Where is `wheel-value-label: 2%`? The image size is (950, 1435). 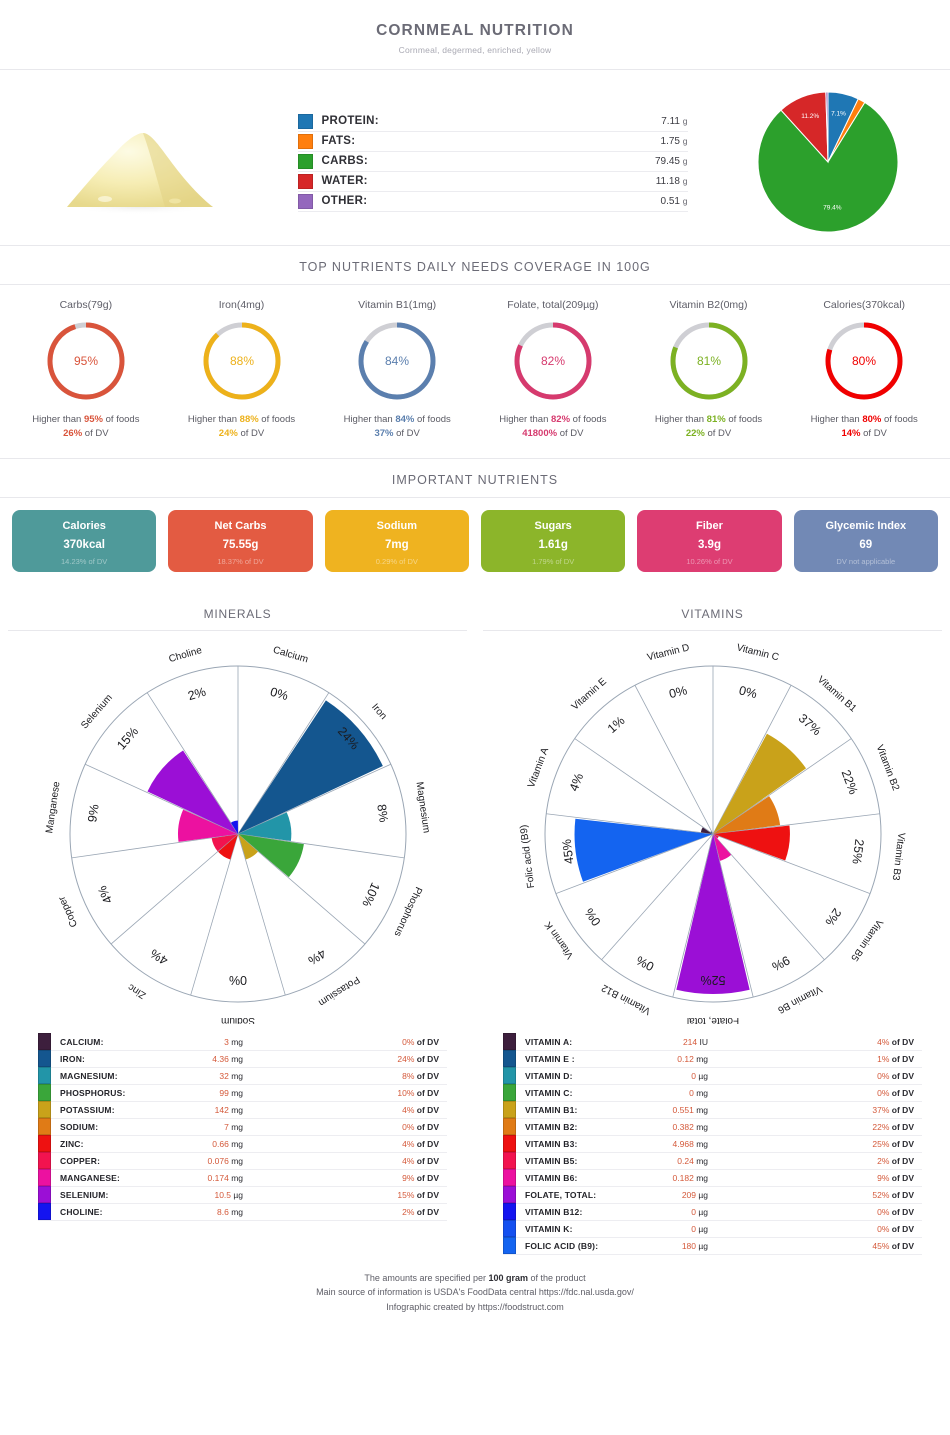
wheel-value-label: 2% is located at coordinates (196, 693).